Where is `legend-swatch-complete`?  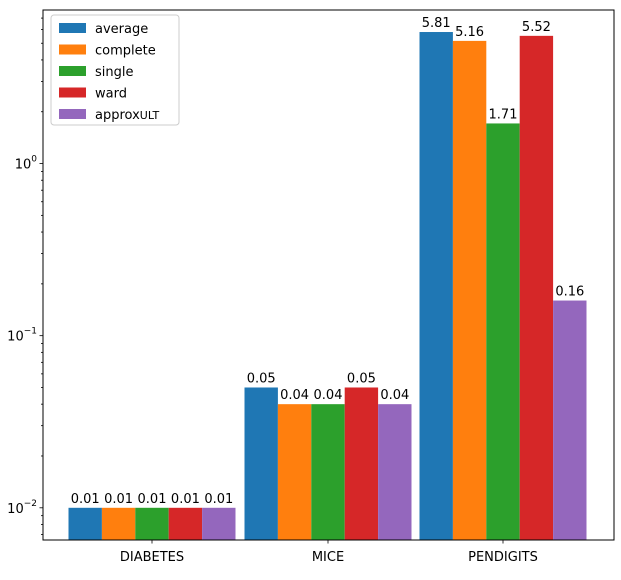 legend-swatch-complete is located at coordinates (72, 49).